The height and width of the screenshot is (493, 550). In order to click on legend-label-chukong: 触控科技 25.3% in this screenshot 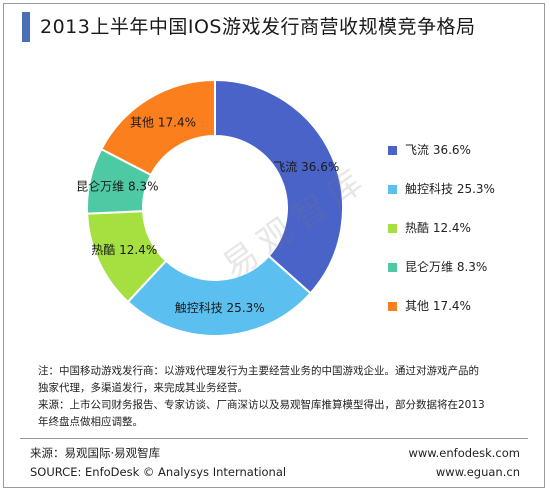, I will do `click(450, 189)`.